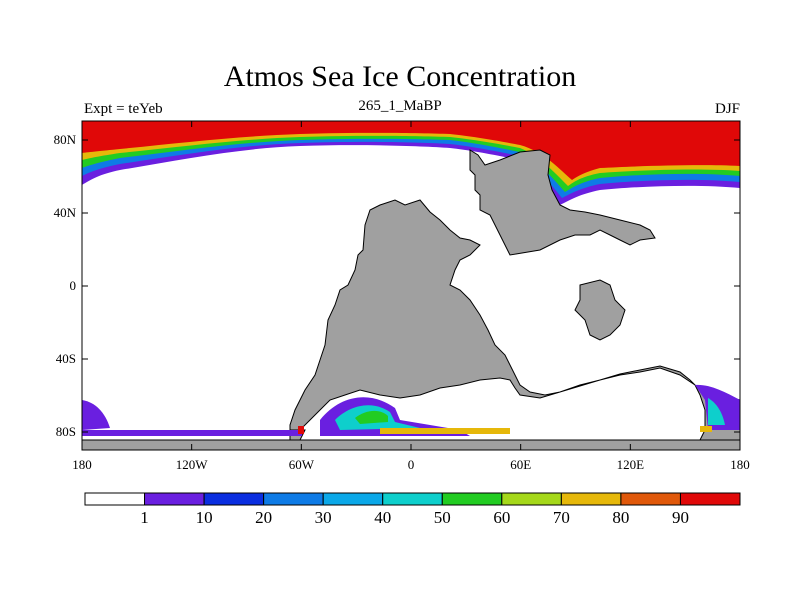  What do you see at coordinates (600, 310) in the screenshot?
I see `land-island-small` at bounding box center [600, 310].